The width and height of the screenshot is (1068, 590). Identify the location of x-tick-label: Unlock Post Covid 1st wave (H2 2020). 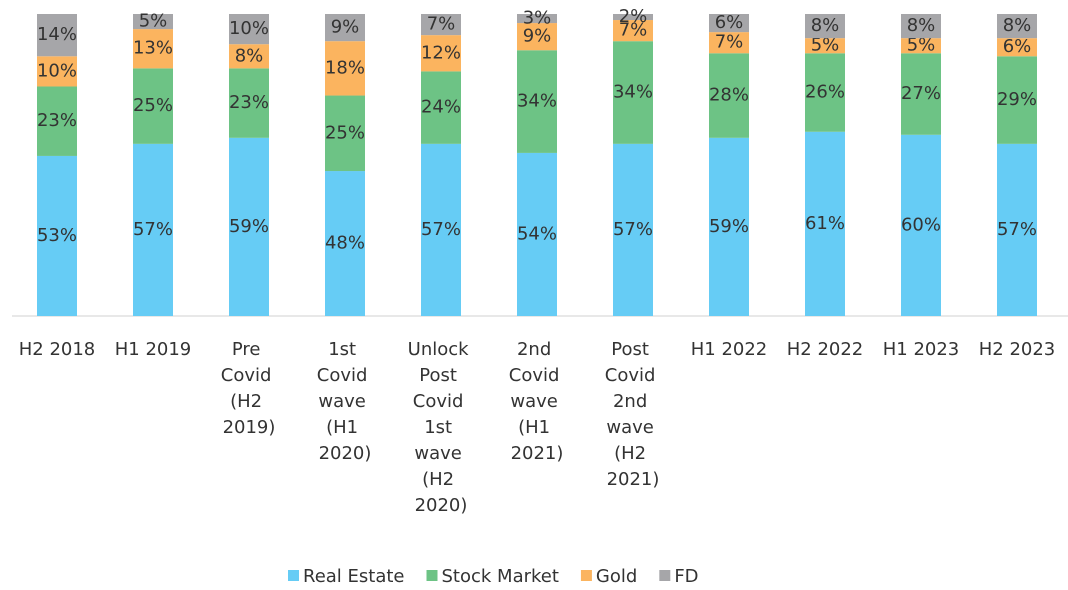
(441, 427).